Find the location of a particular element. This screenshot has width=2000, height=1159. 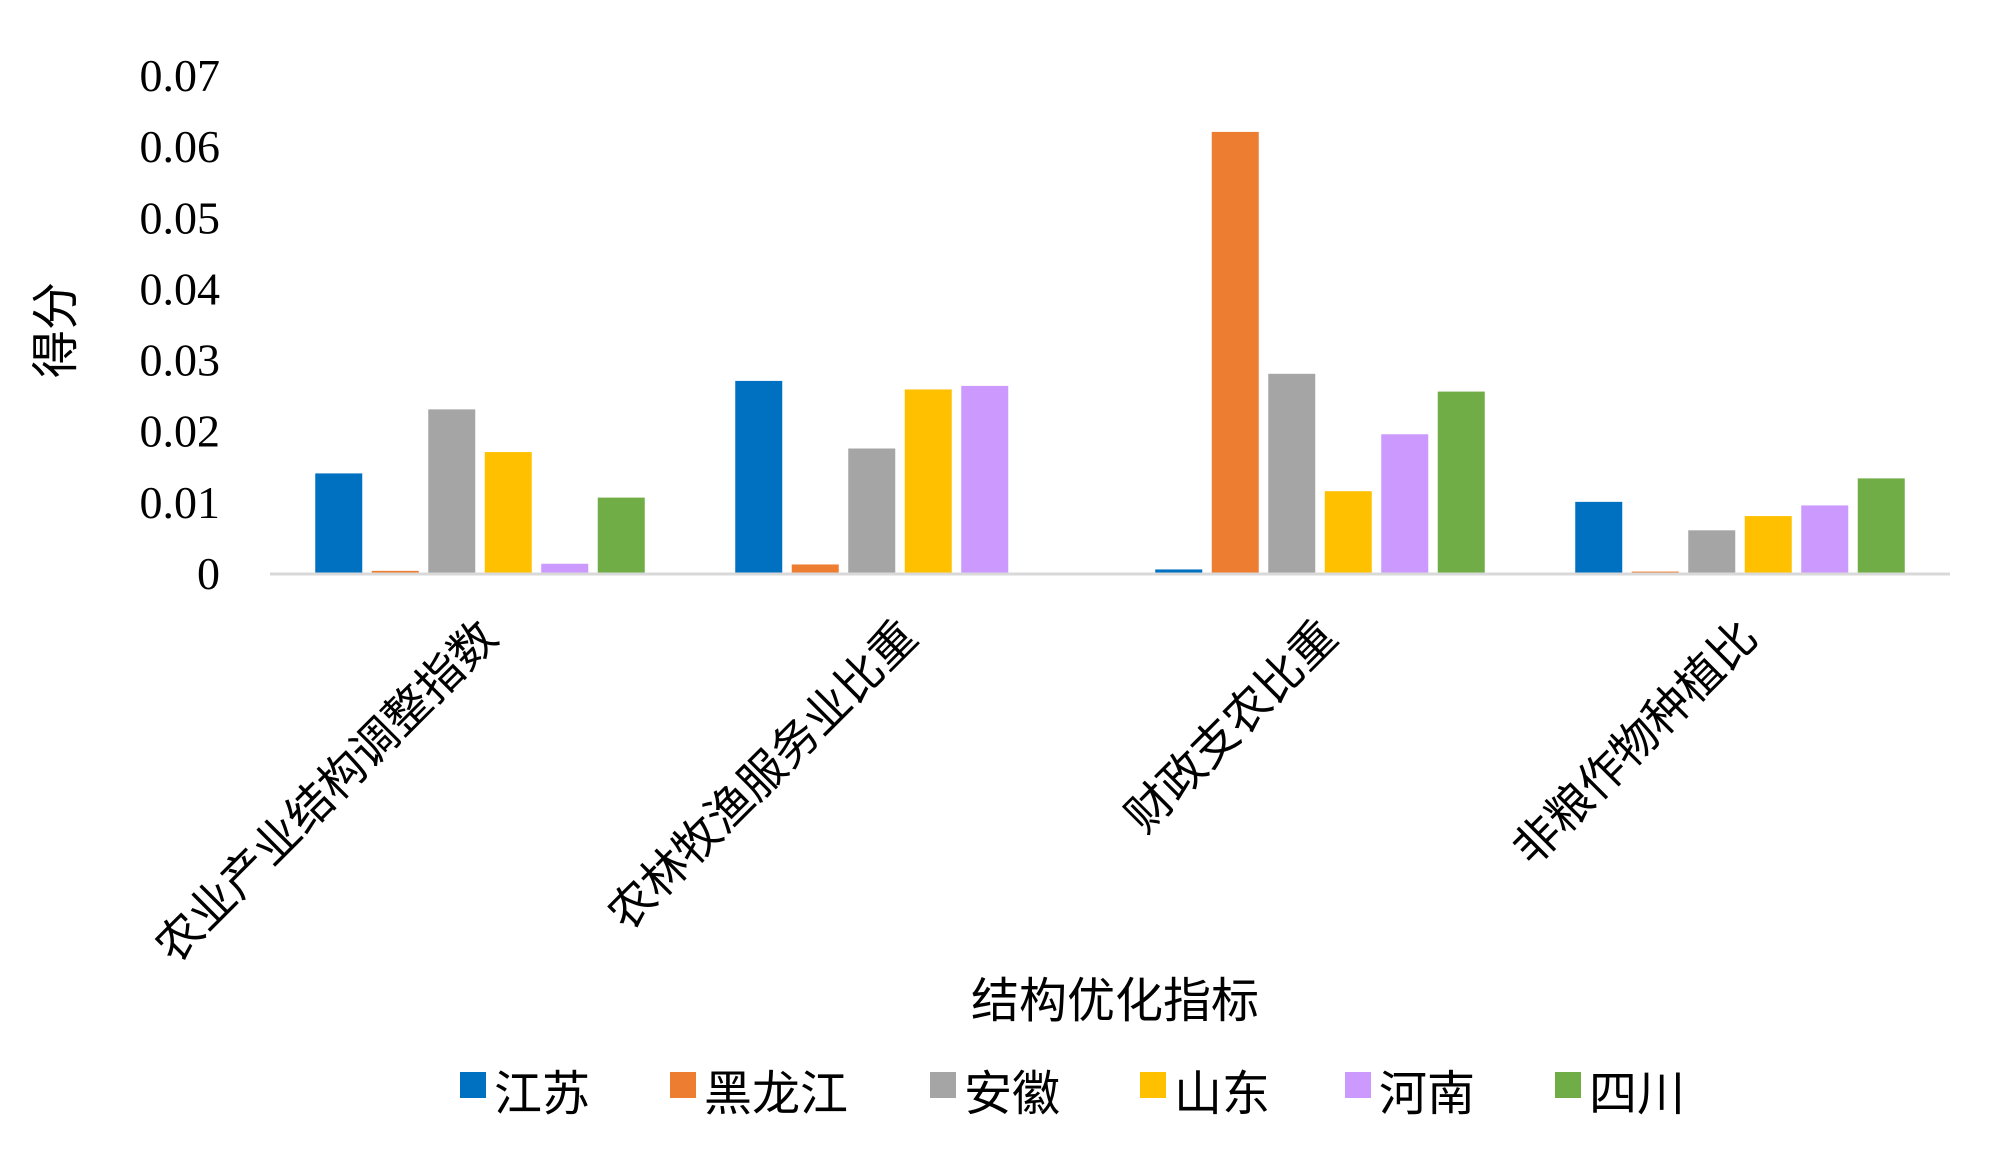

legend-label-4: 山东 is located at coordinates (1222, 1094).